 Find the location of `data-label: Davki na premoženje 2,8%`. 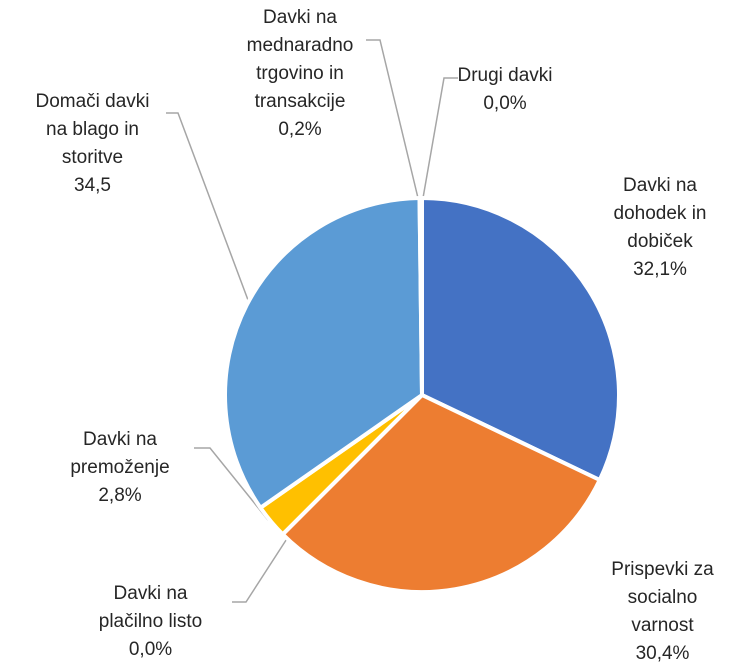

data-label: Davki na premoženje 2,8% is located at coordinates (120, 468).